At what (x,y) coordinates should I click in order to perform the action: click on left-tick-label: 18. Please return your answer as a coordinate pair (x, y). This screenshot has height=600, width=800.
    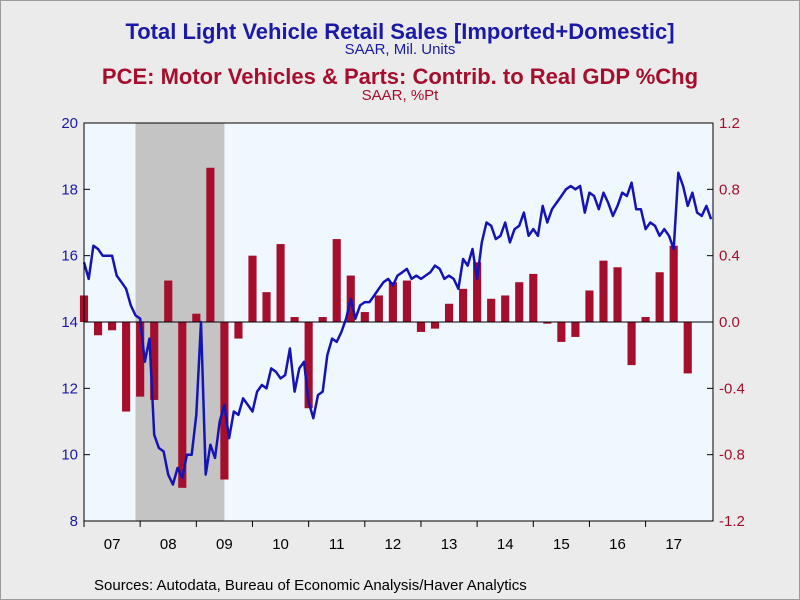
    Looking at the image, I should click on (69, 189).